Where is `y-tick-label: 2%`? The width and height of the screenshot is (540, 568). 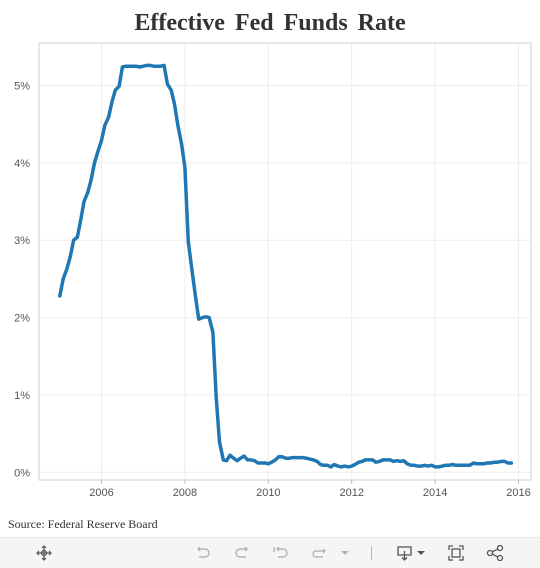
y-tick-label: 2% is located at coordinates (22, 319).